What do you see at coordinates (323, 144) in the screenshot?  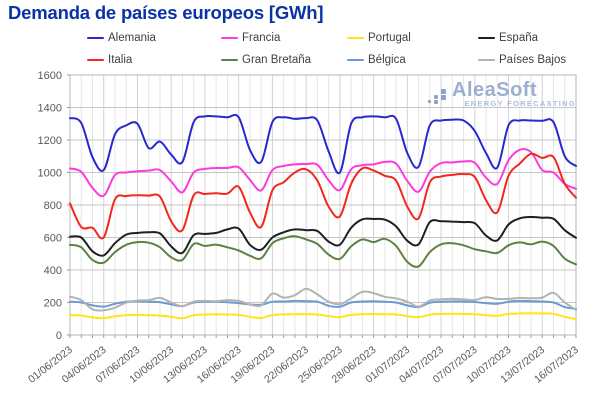 I see `series-line-alemania` at bounding box center [323, 144].